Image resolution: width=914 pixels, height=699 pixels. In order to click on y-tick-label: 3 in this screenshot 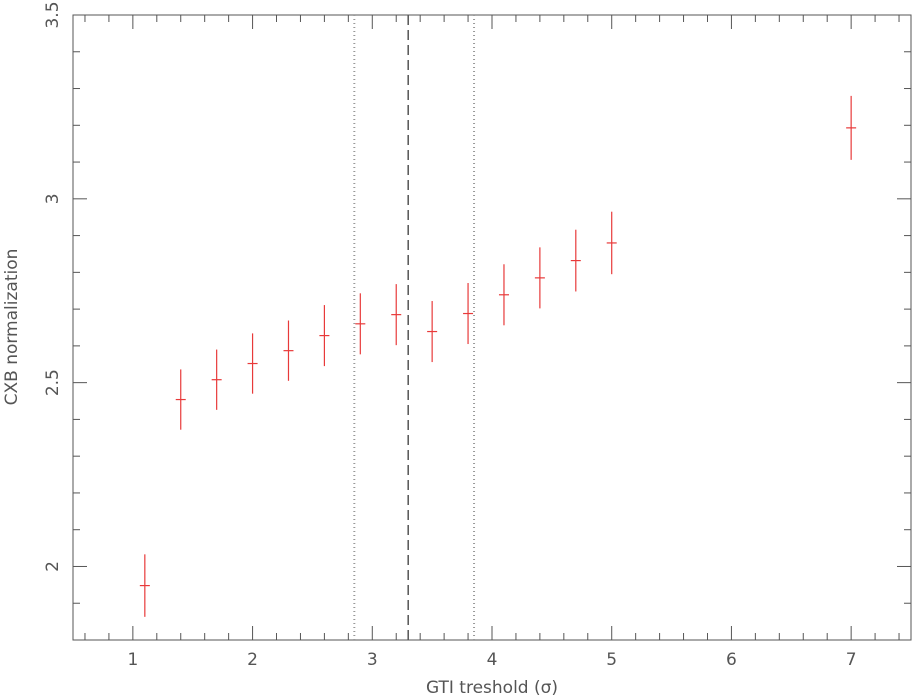, I will do `click(53, 198)`.